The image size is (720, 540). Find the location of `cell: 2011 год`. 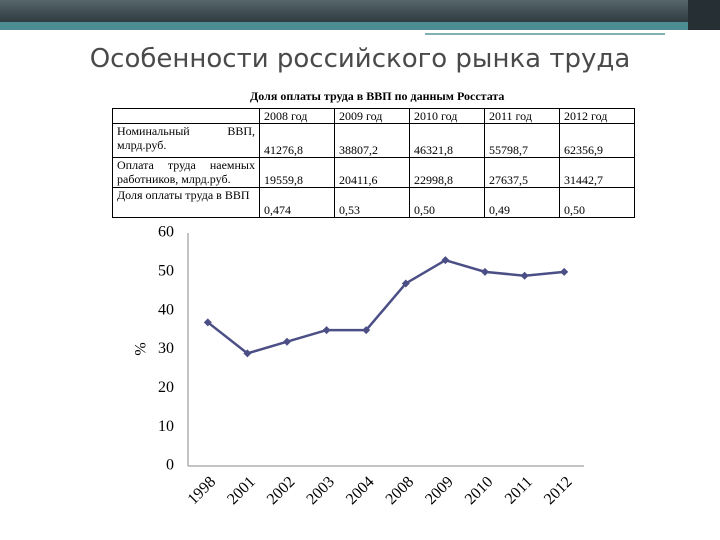

cell: 2011 год is located at coordinates (522, 116).